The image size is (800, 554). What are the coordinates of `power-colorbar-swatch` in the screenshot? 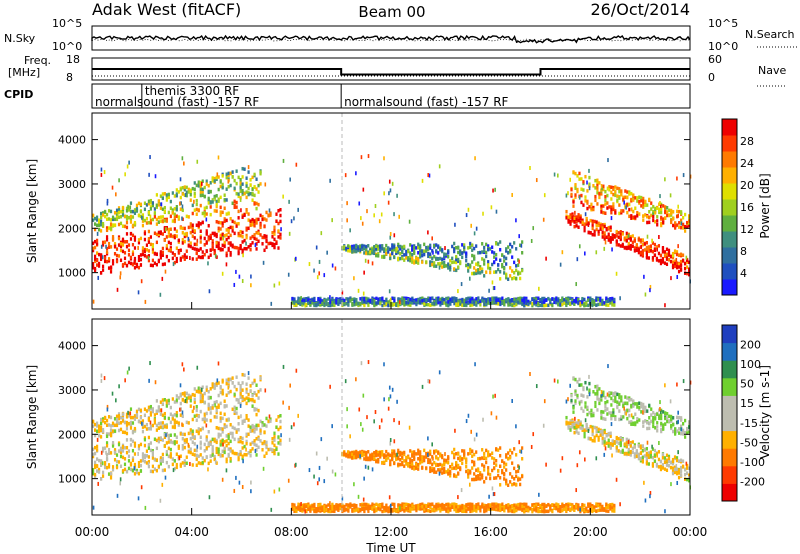 It's located at (729, 239).